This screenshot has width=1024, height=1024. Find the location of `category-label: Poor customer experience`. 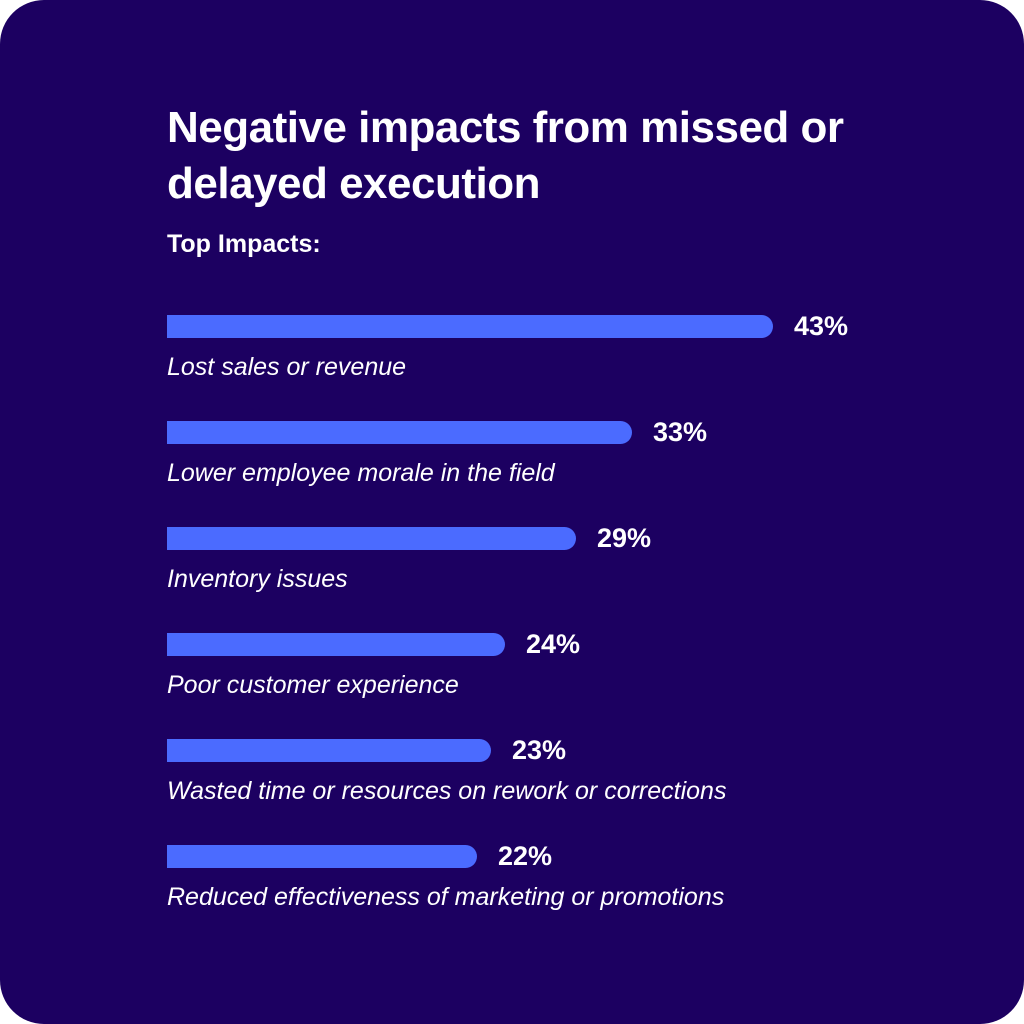

category-label: Poor customer experience is located at coordinates (313, 685).